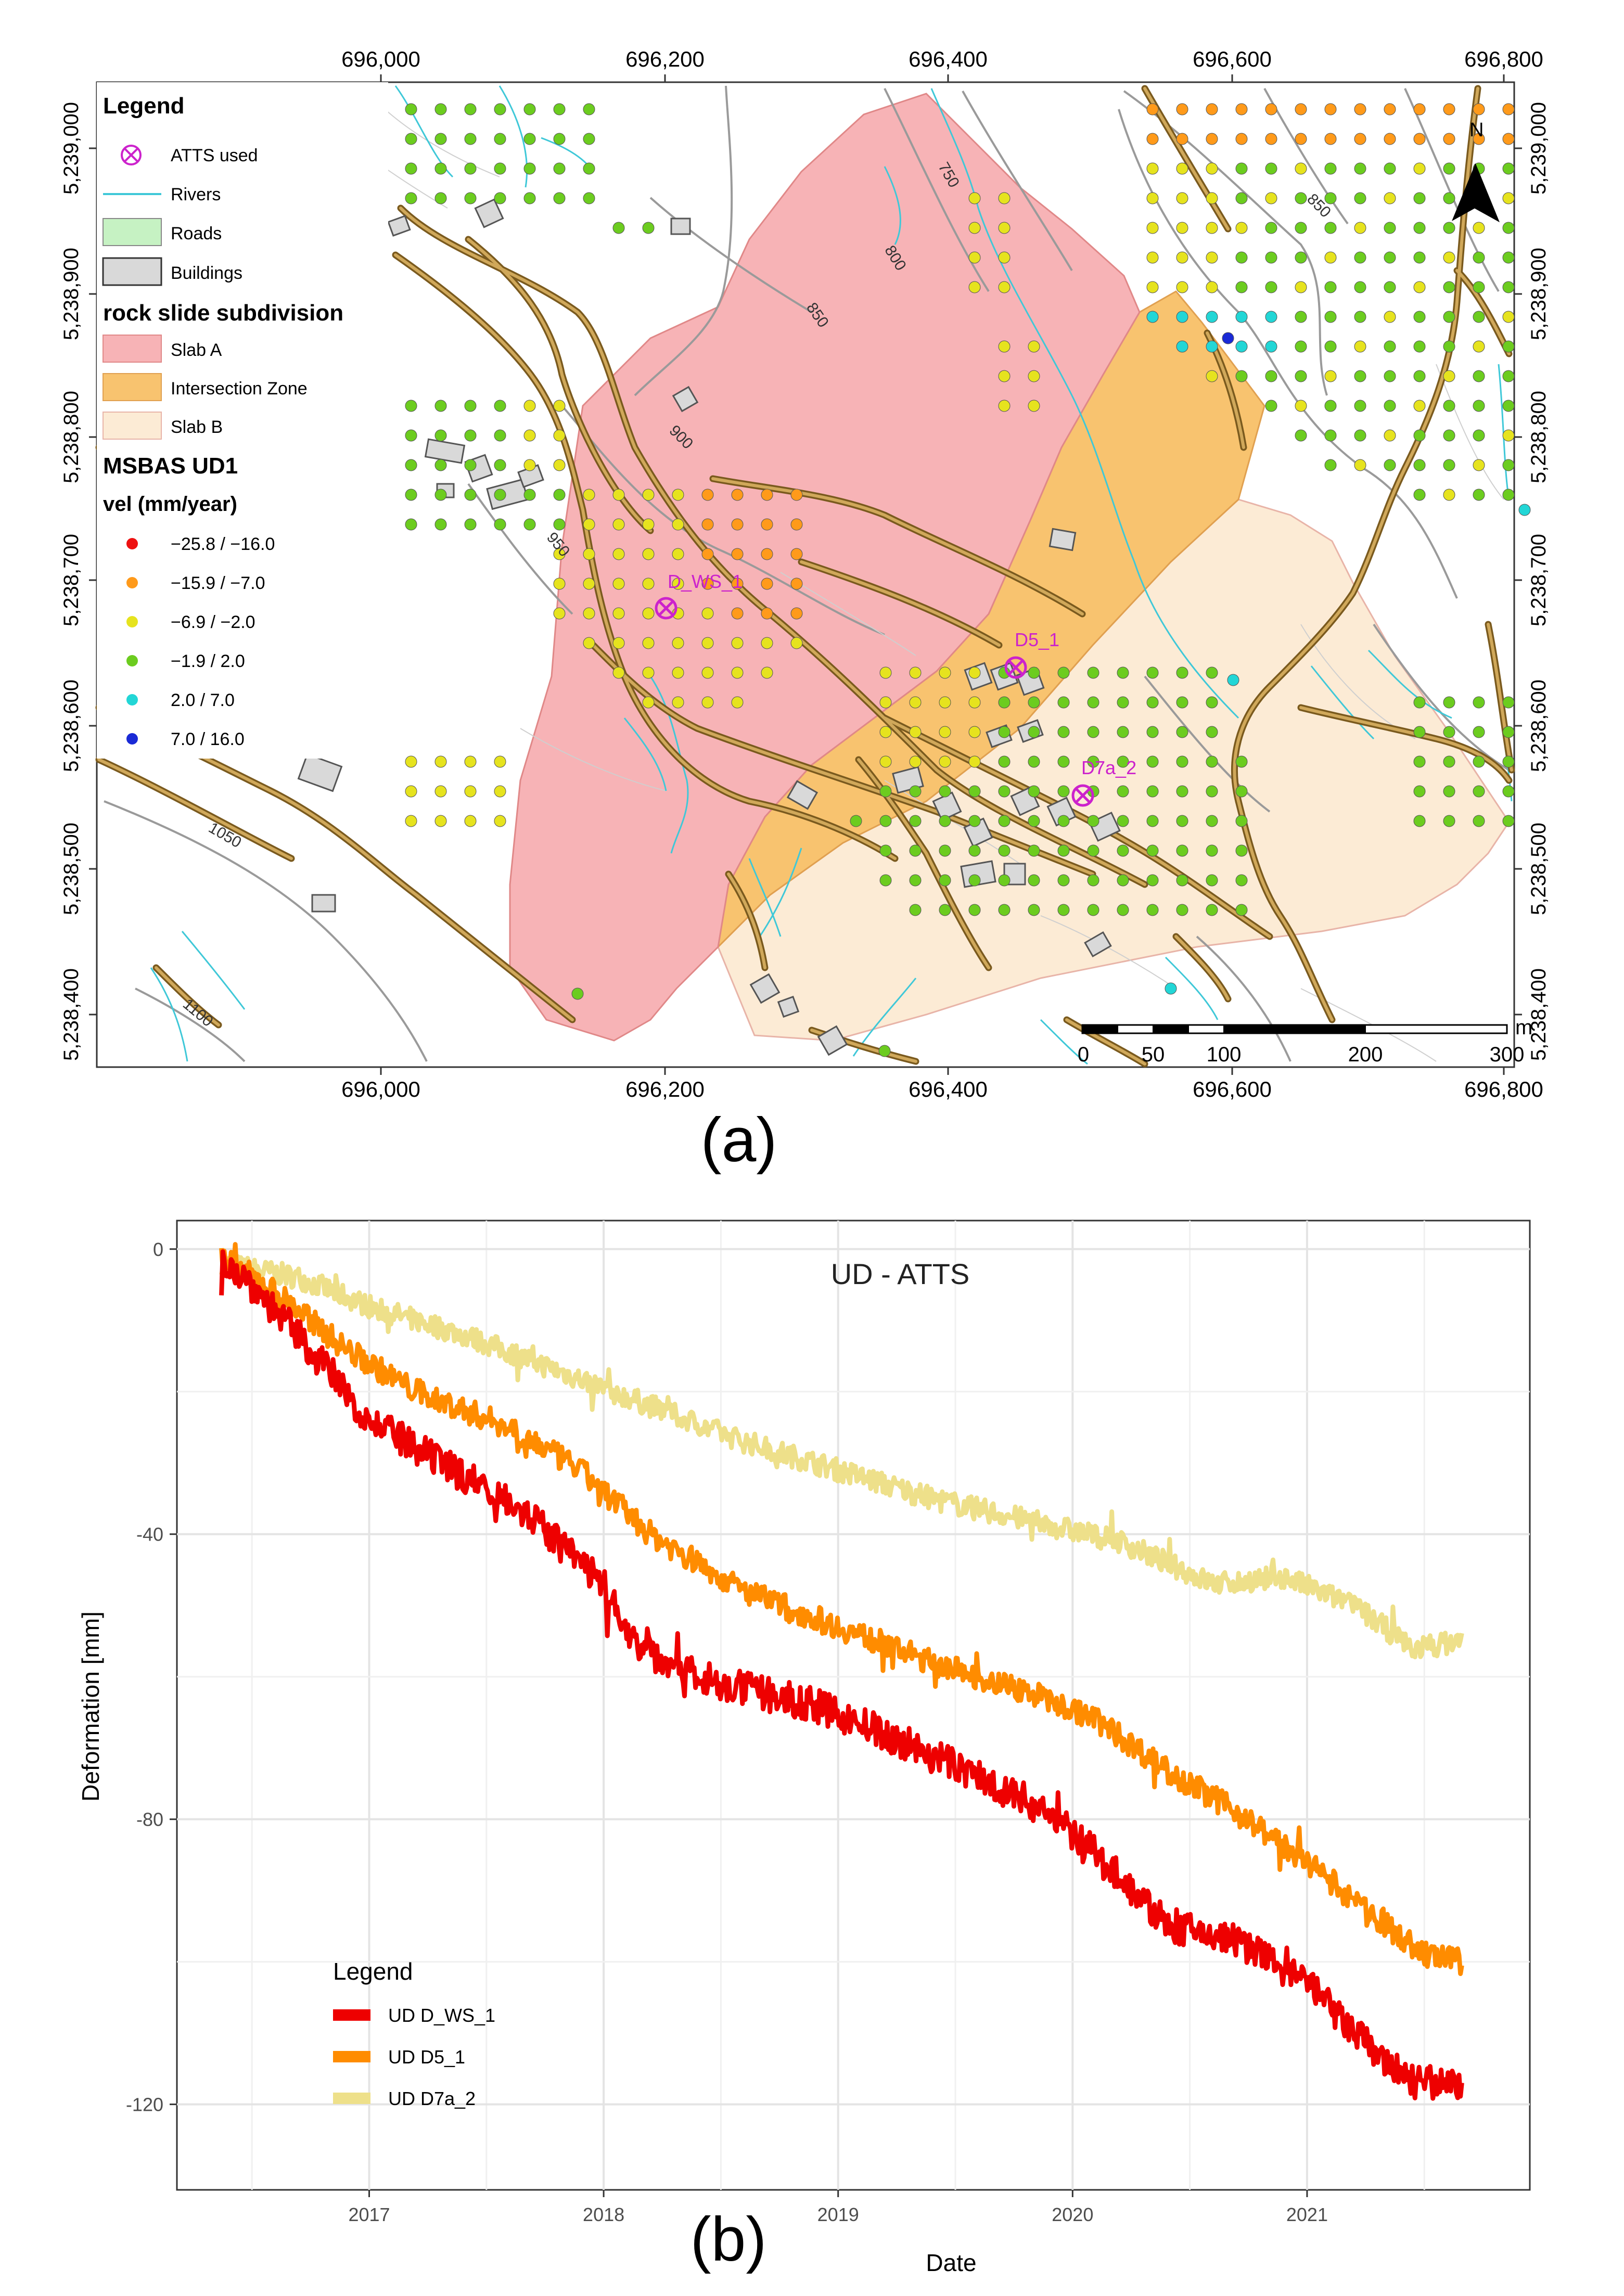 The height and width of the screenshot is (2296, 1624). Describe the element at coordinates (72, 294) in the screenshot. I see `map-y-tick-label-left: 5,238,900` at that location.